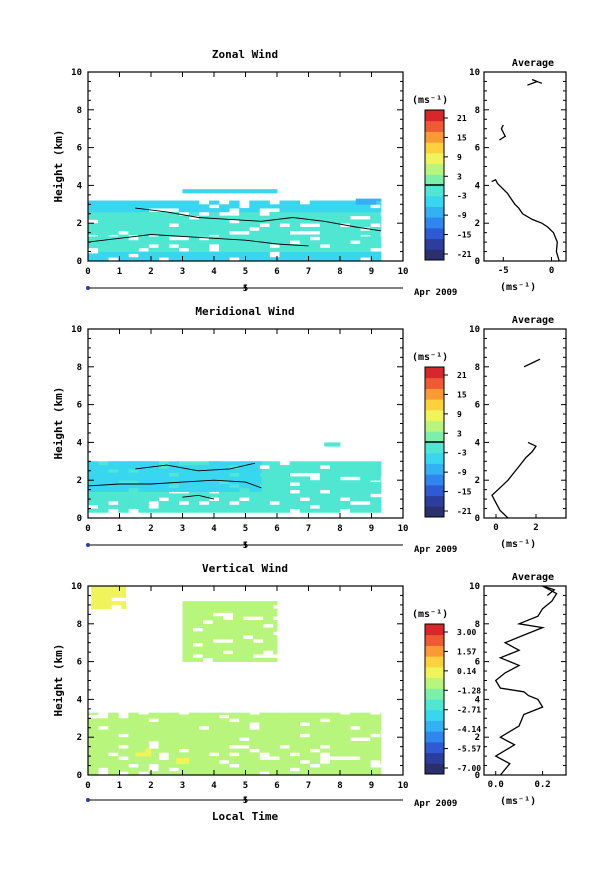 This screenshot has height=872, width=615. What do you see at coordinates (477, 111) in the screenshot?
I see `profile-y-tick-label: 8` at bounding box center [477, 111].